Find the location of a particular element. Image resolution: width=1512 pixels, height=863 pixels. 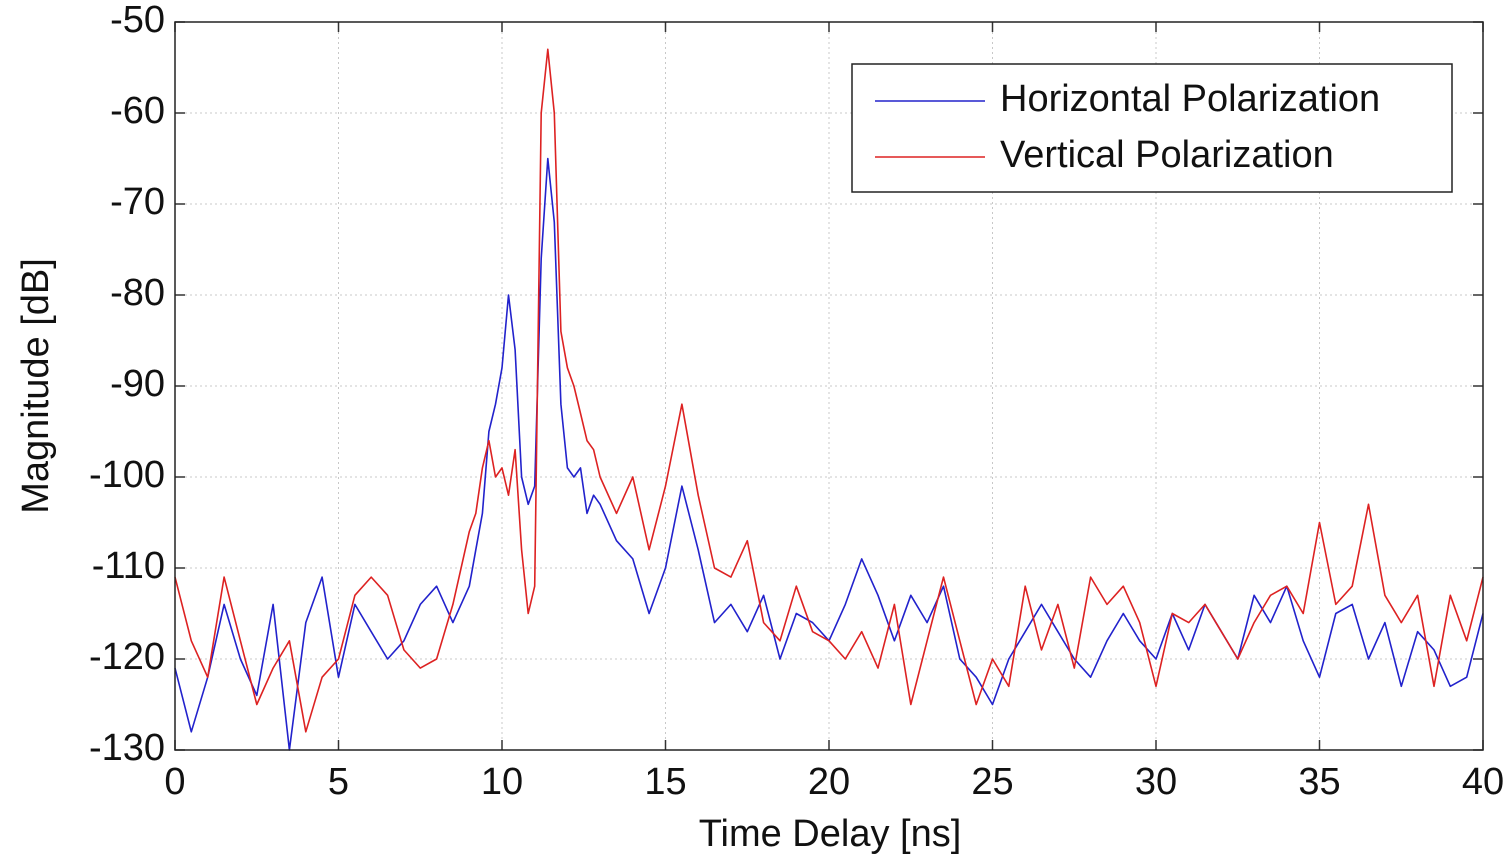

x-tick-label: 40 is located at coordinates (1483, 782).